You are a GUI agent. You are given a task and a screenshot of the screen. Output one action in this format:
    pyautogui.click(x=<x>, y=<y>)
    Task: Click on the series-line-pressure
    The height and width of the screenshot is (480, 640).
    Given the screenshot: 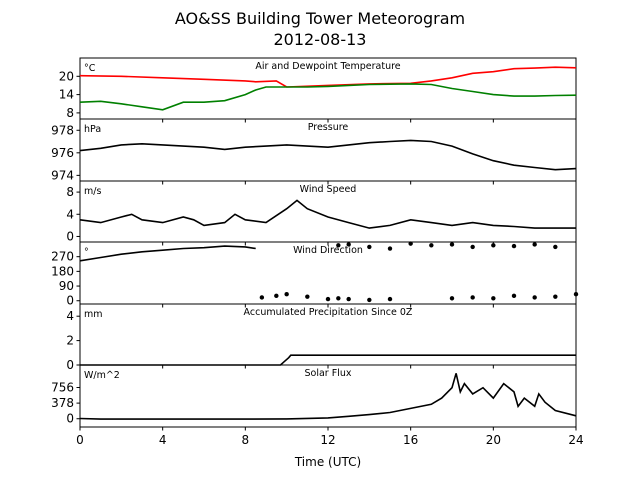 What is the action you would take?
    pyautogui.click(x=328, y=155)
    